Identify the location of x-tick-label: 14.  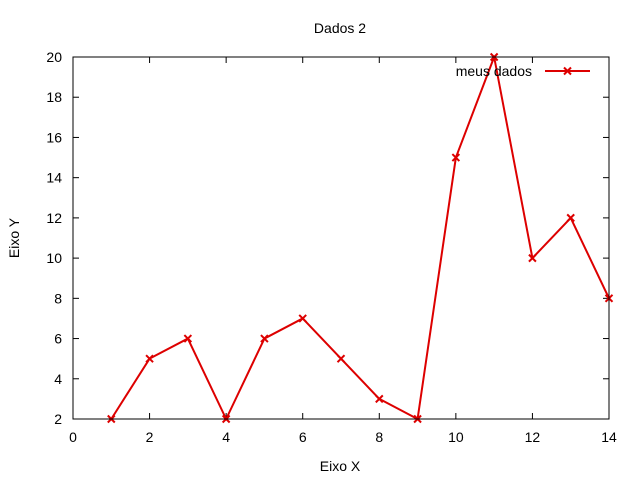
(609, 437).